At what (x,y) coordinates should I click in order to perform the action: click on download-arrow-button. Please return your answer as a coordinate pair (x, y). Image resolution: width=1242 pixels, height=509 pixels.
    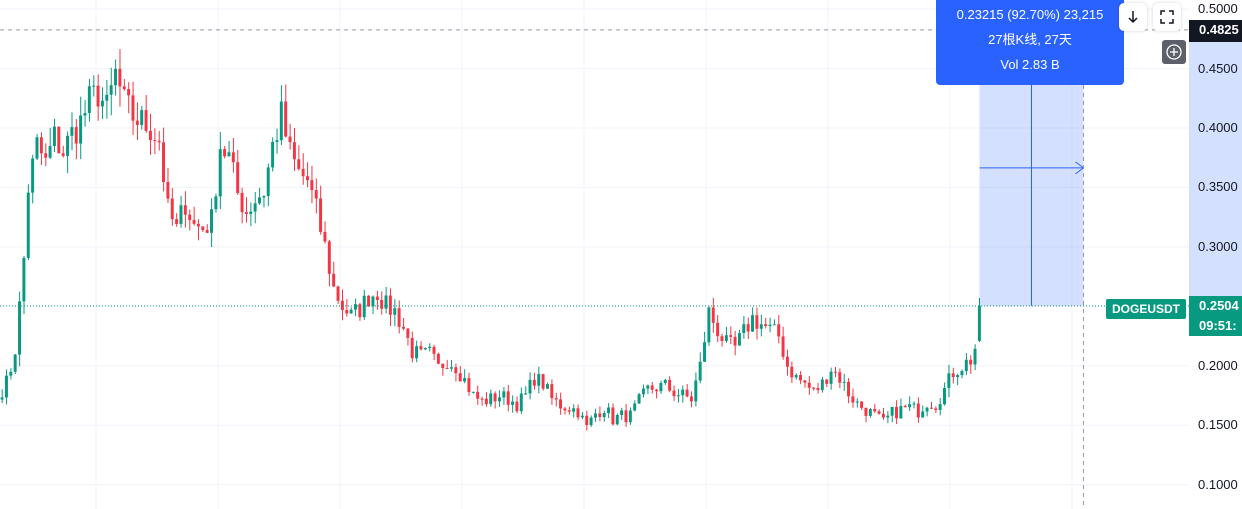
    Looking at the image, I should click on (1133, 17).